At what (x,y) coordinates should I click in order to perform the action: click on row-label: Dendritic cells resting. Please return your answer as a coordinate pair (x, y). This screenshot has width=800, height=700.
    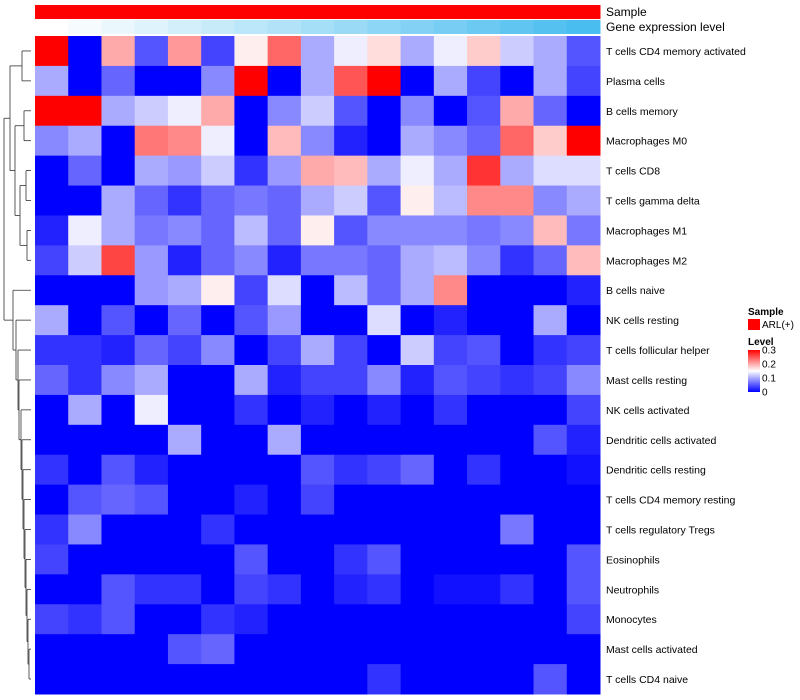
    Looking at the image, I should click on (656, 471).